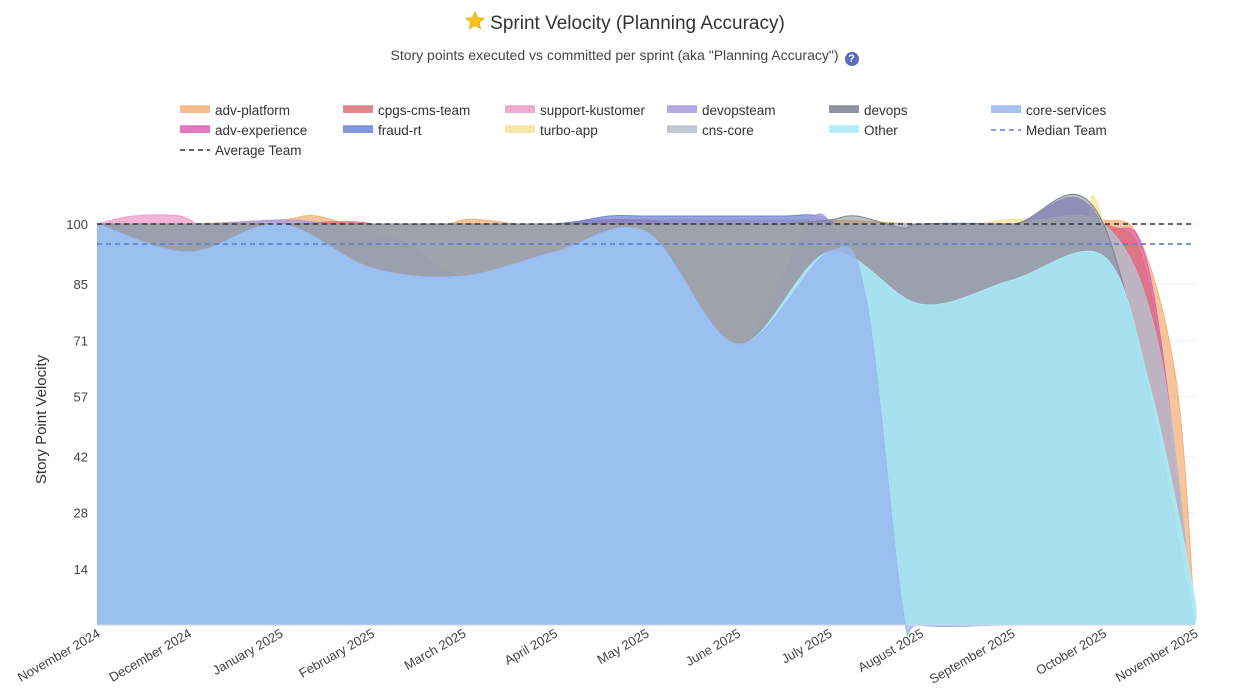  I want to click on legend-item-support-kustomer: support-kustomer, so click(575, 110).